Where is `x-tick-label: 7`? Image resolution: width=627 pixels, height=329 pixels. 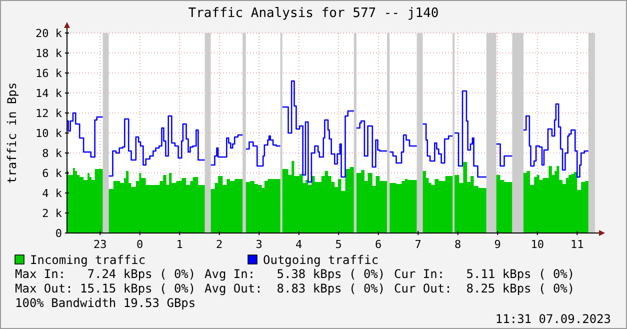
x-tick-label: 7 is located at coordinates (418, 244).